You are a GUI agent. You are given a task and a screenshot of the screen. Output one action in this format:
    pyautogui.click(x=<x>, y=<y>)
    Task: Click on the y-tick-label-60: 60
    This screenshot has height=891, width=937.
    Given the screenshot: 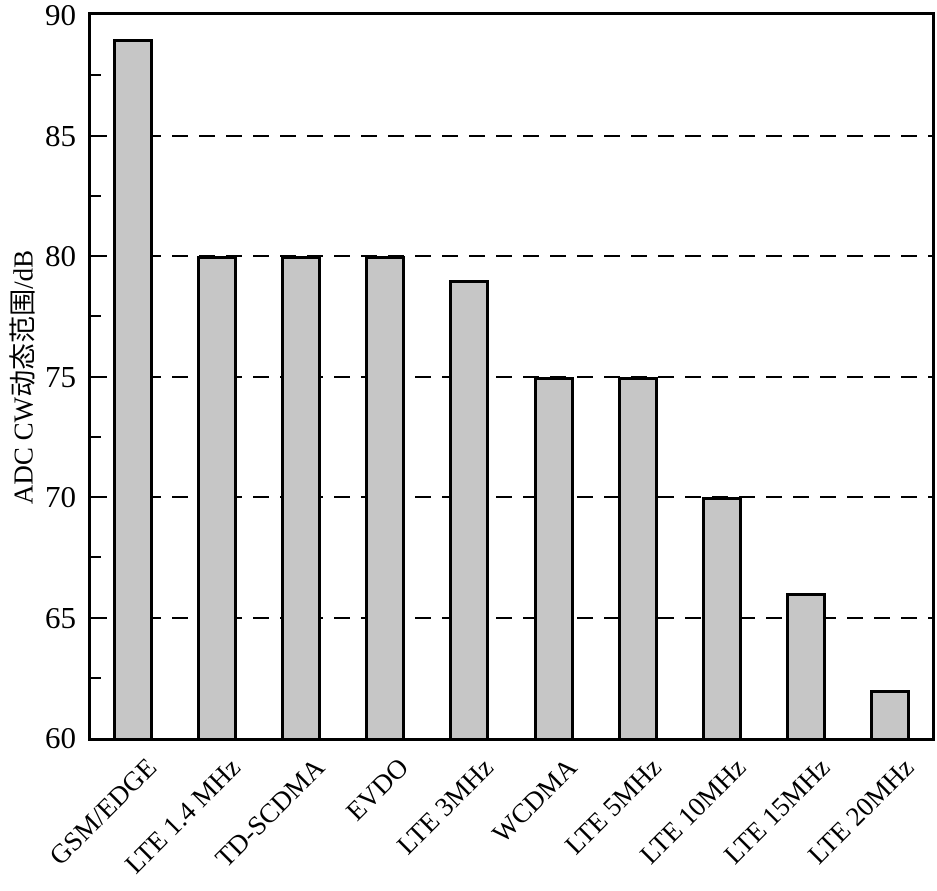 What is the action you would take?
    pyautogui.click(x=60, y=737)
    